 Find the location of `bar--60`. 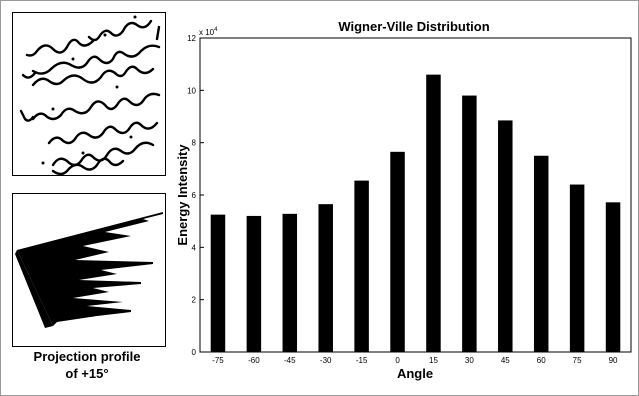

bar--60 is located at coordinates (254, 283).